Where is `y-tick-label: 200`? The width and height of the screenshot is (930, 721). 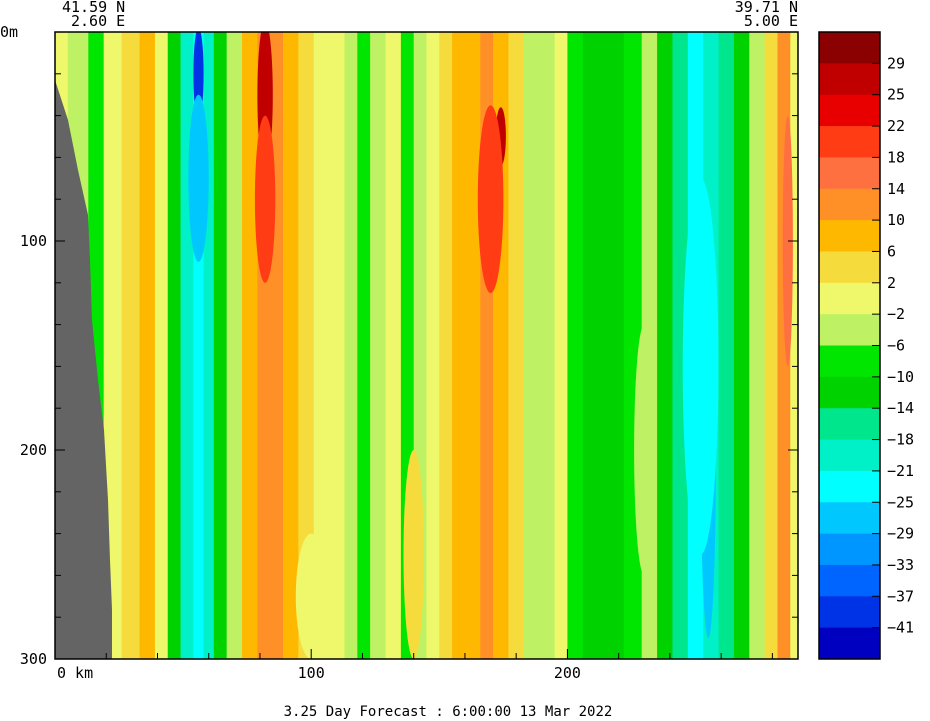 y-tick-label: 200 is located at coordinates (33, 450).